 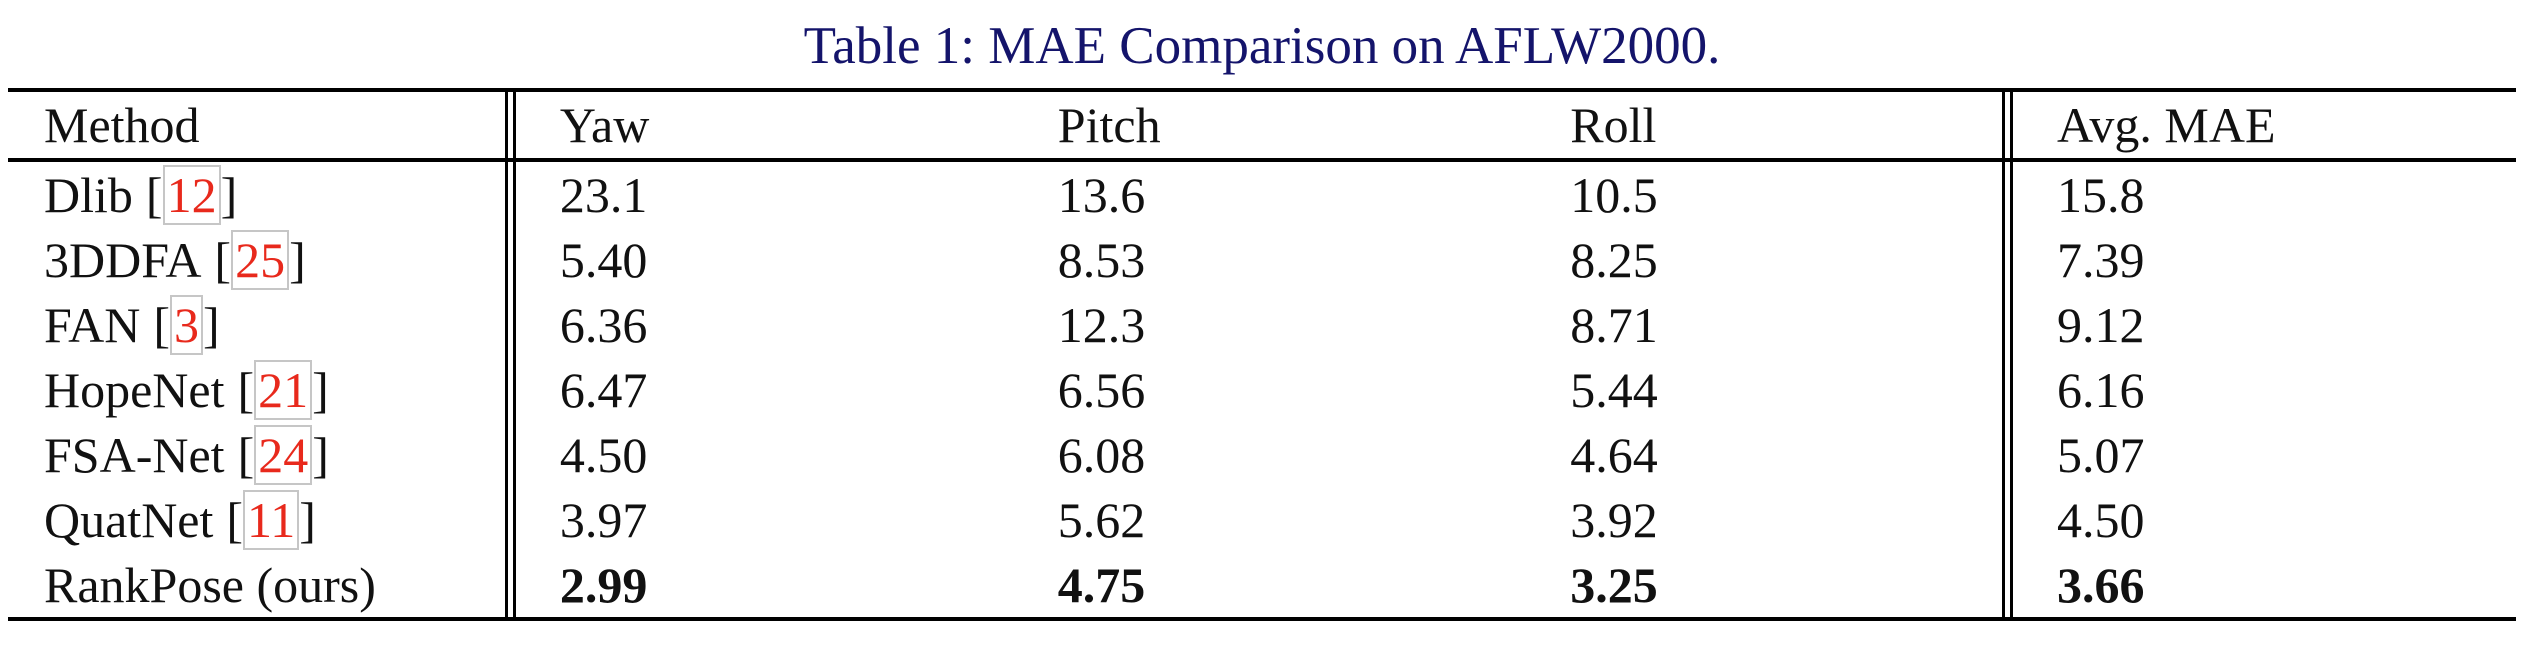 I want to click on roll-value-cell: 3.92, so click(x=1614, y=519).